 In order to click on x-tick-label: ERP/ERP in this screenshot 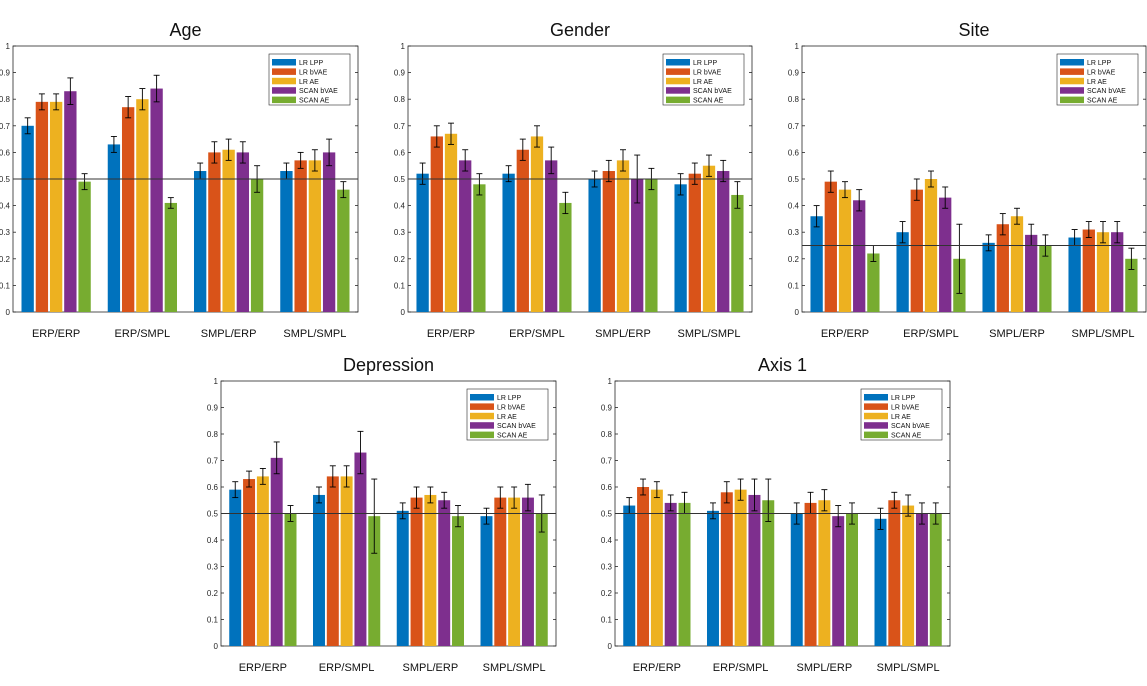, I will do `click(657, 668)`.